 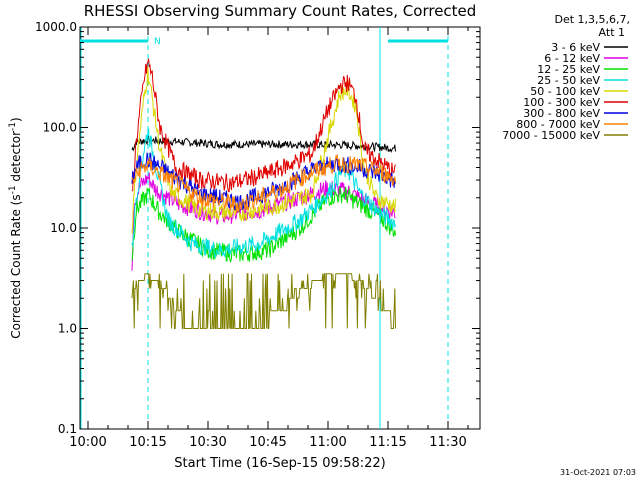 What do you see at coordinates (447, 442) in the screenshot?
I see `x-tick-label: 11:30` at bounding box center [447, 442].